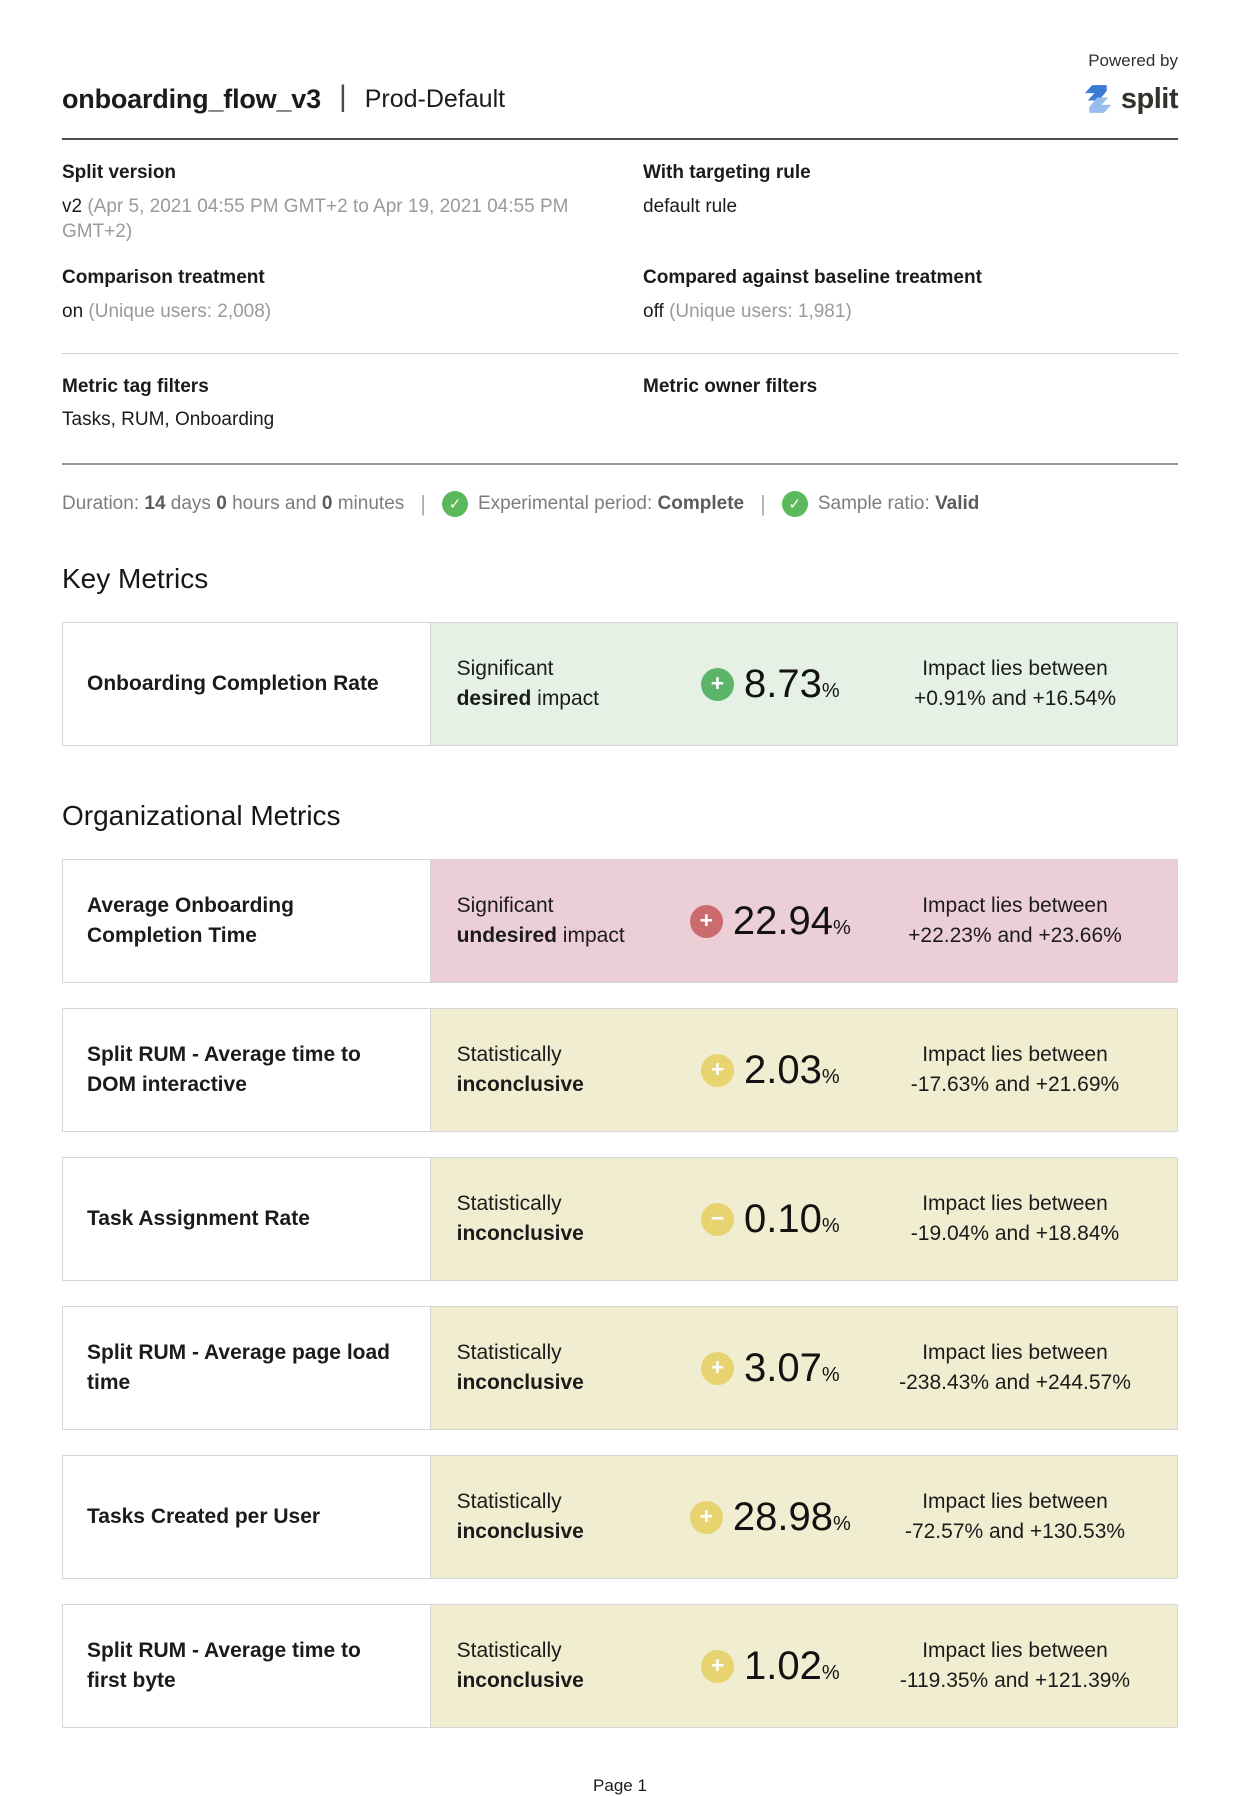 The height and width of the screenshot is (1796, 1240). What do you see at coordinates (247, 921) in the screenshot?
I see `metric-name: Average Onboarding Completion Time` at bounding box center [247, 921].